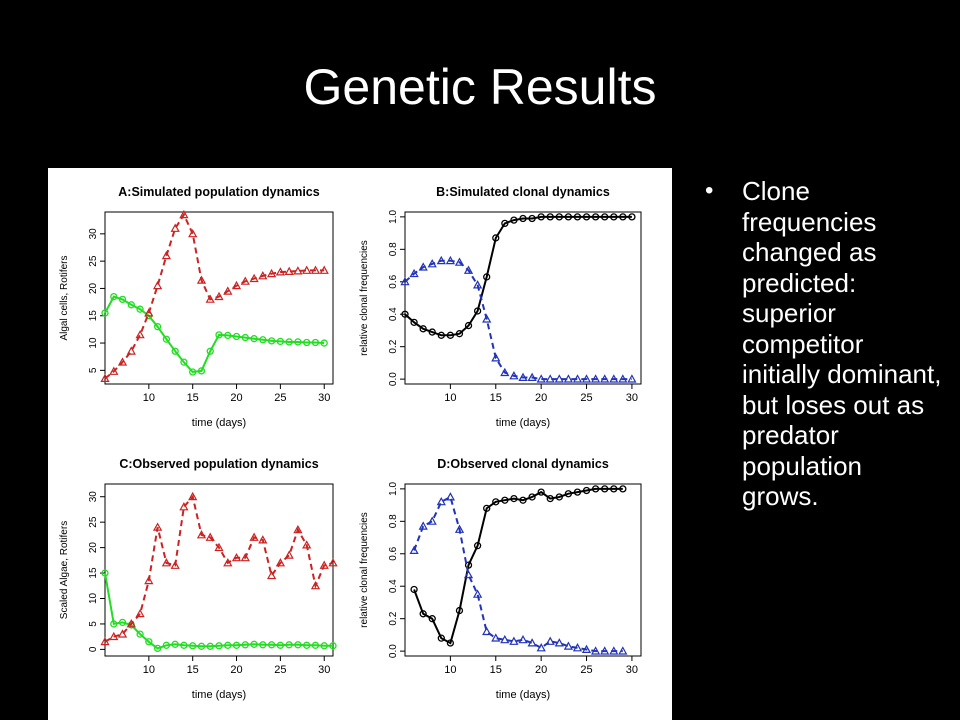 The height and width of the screenshot is (720, 960). Describe the element at coordinates (393, 249) in the screenshot. I see `y-tick-label: 0.8` at that location.